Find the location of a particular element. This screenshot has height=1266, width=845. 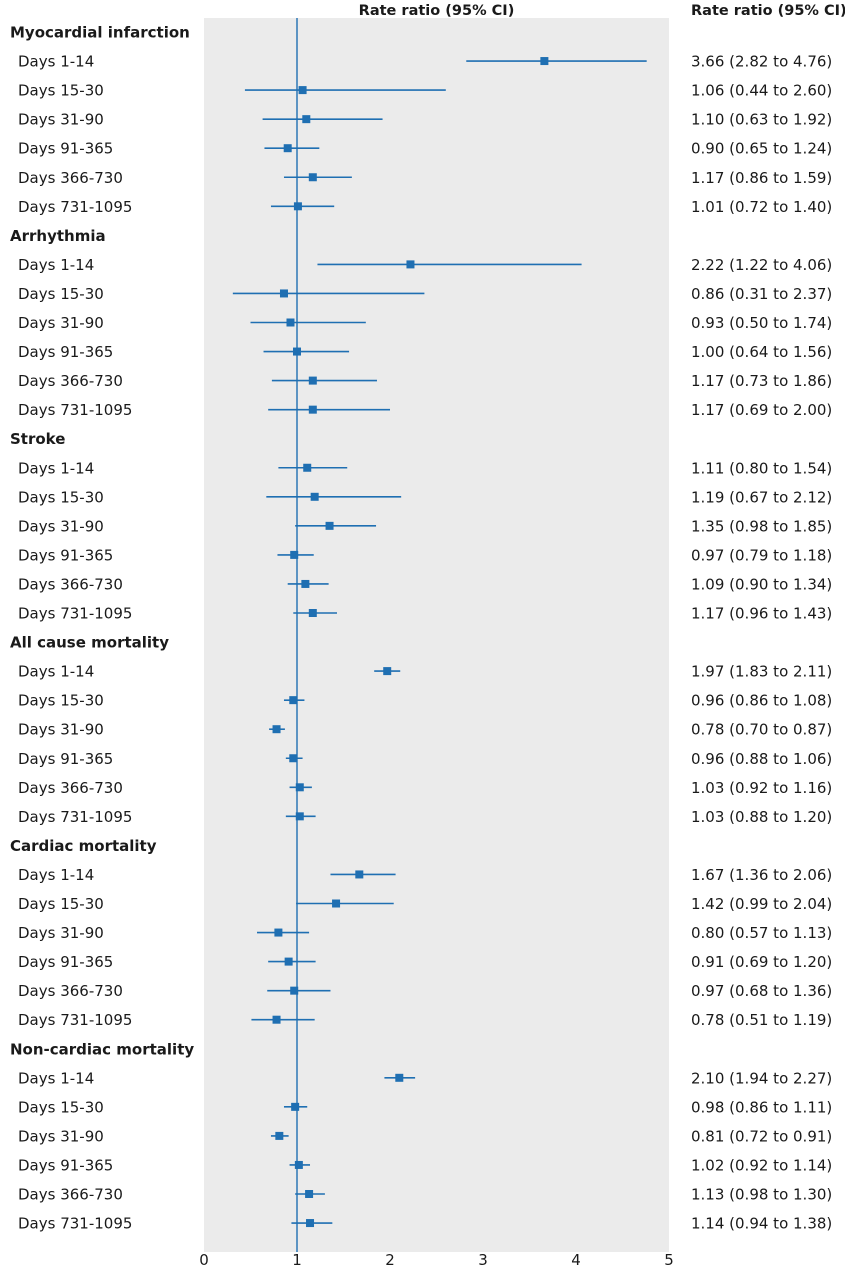

rate-ratio-value: 1.03 (0.88 to 1.20) is located at coordinates (761, 817).